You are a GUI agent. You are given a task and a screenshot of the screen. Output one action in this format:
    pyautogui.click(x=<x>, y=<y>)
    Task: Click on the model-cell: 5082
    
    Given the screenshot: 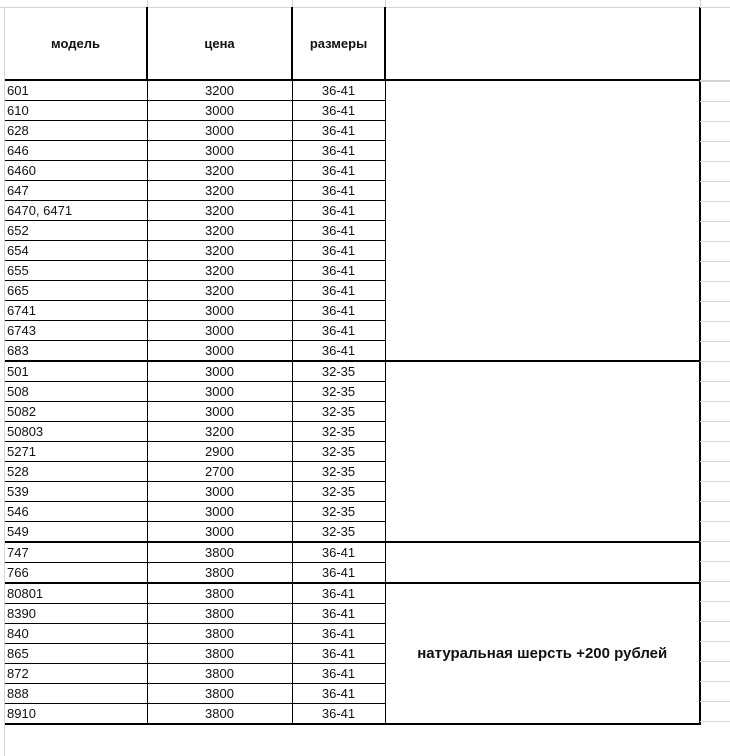 What is the action you would take?
    pyautogui.click(x=76, y=411)
    